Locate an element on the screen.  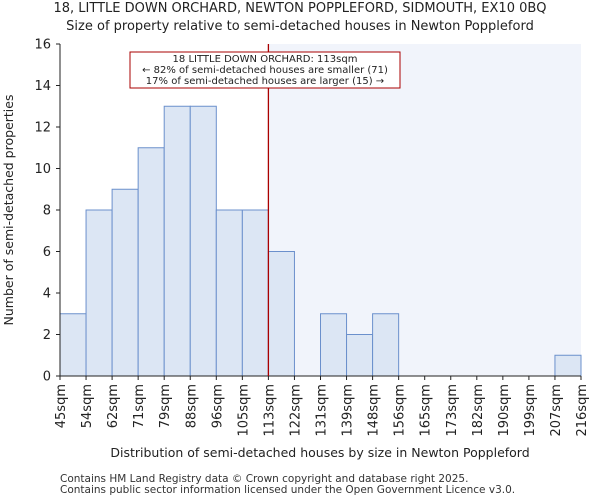
x-tick-label: 190sqm is located at coordinates (504, 410).